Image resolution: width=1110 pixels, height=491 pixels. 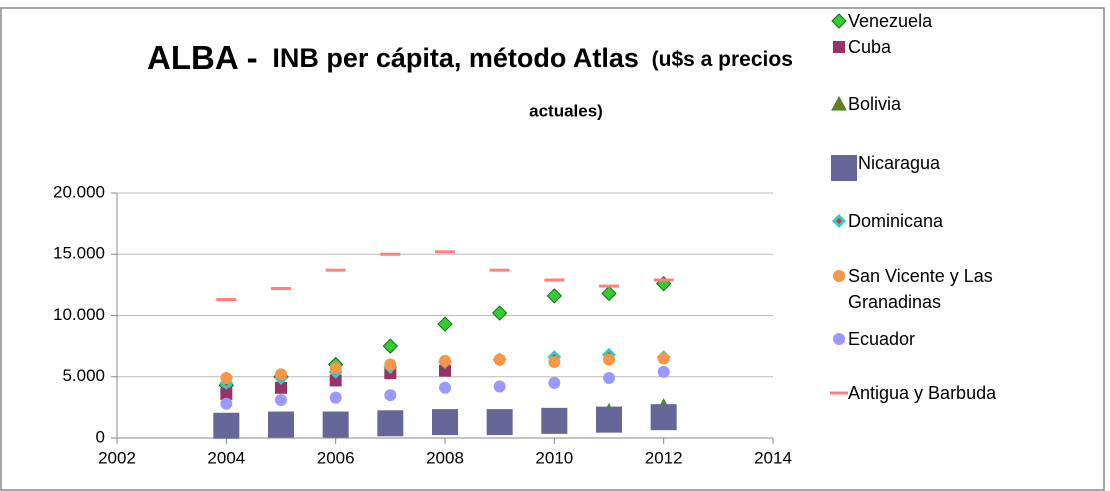 What do you see at coordinates (202, 57) in the screenshot?
I see `title-part: ALBA -` at bounding box center [202, 57].